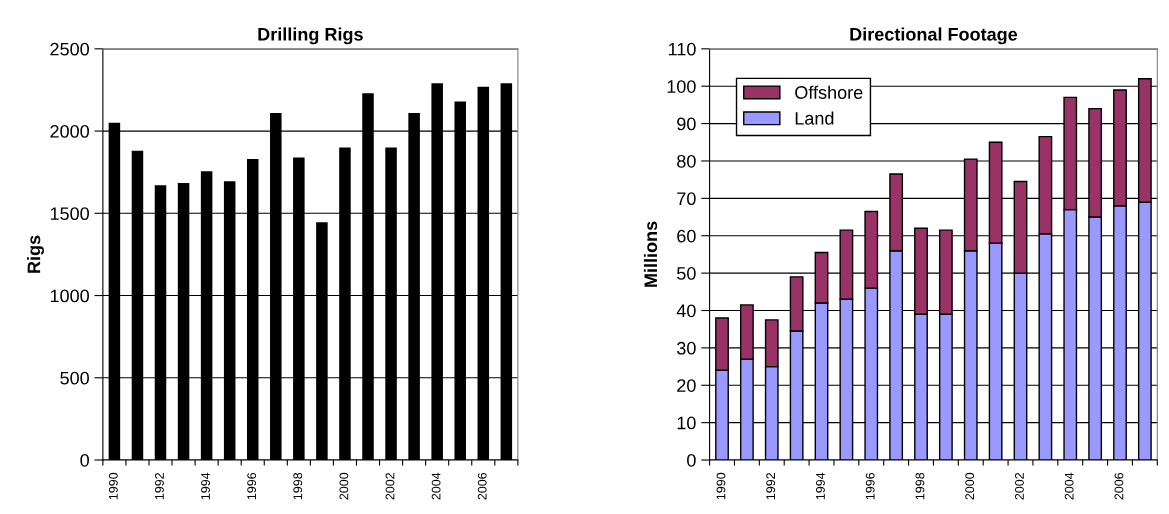 The height and width of the screenshot is (514, 1169). Describe the element at coordinates (69, 131) in the screenshot. I see `y-tick-label: 2000` at that location.